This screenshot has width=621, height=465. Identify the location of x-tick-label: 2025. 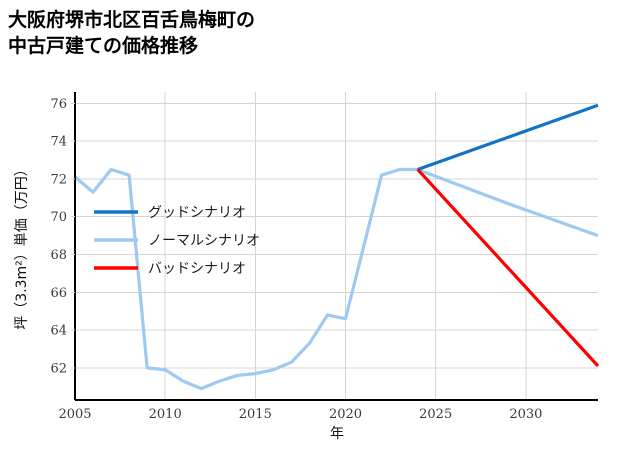
(435, 414).